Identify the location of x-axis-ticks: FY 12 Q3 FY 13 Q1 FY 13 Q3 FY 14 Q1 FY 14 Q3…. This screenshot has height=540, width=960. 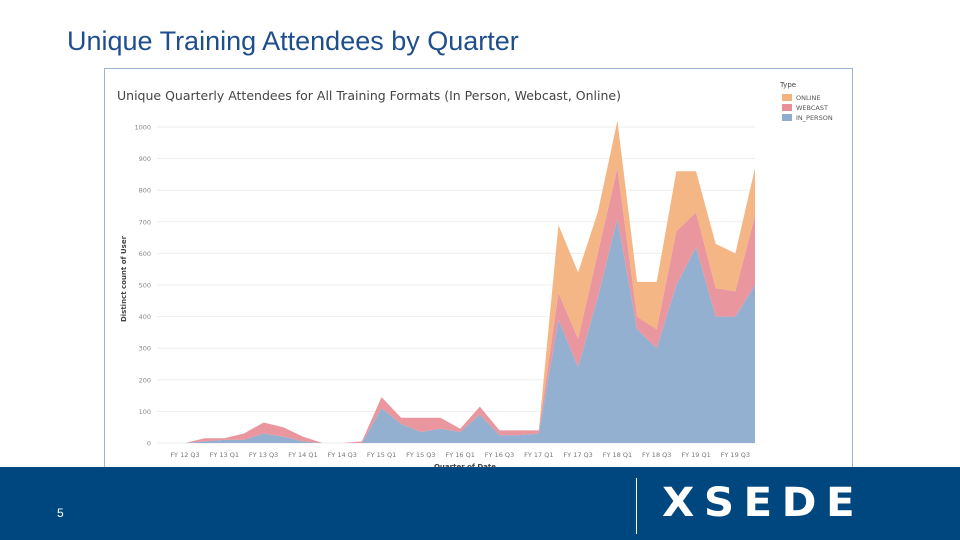
(460, 455).